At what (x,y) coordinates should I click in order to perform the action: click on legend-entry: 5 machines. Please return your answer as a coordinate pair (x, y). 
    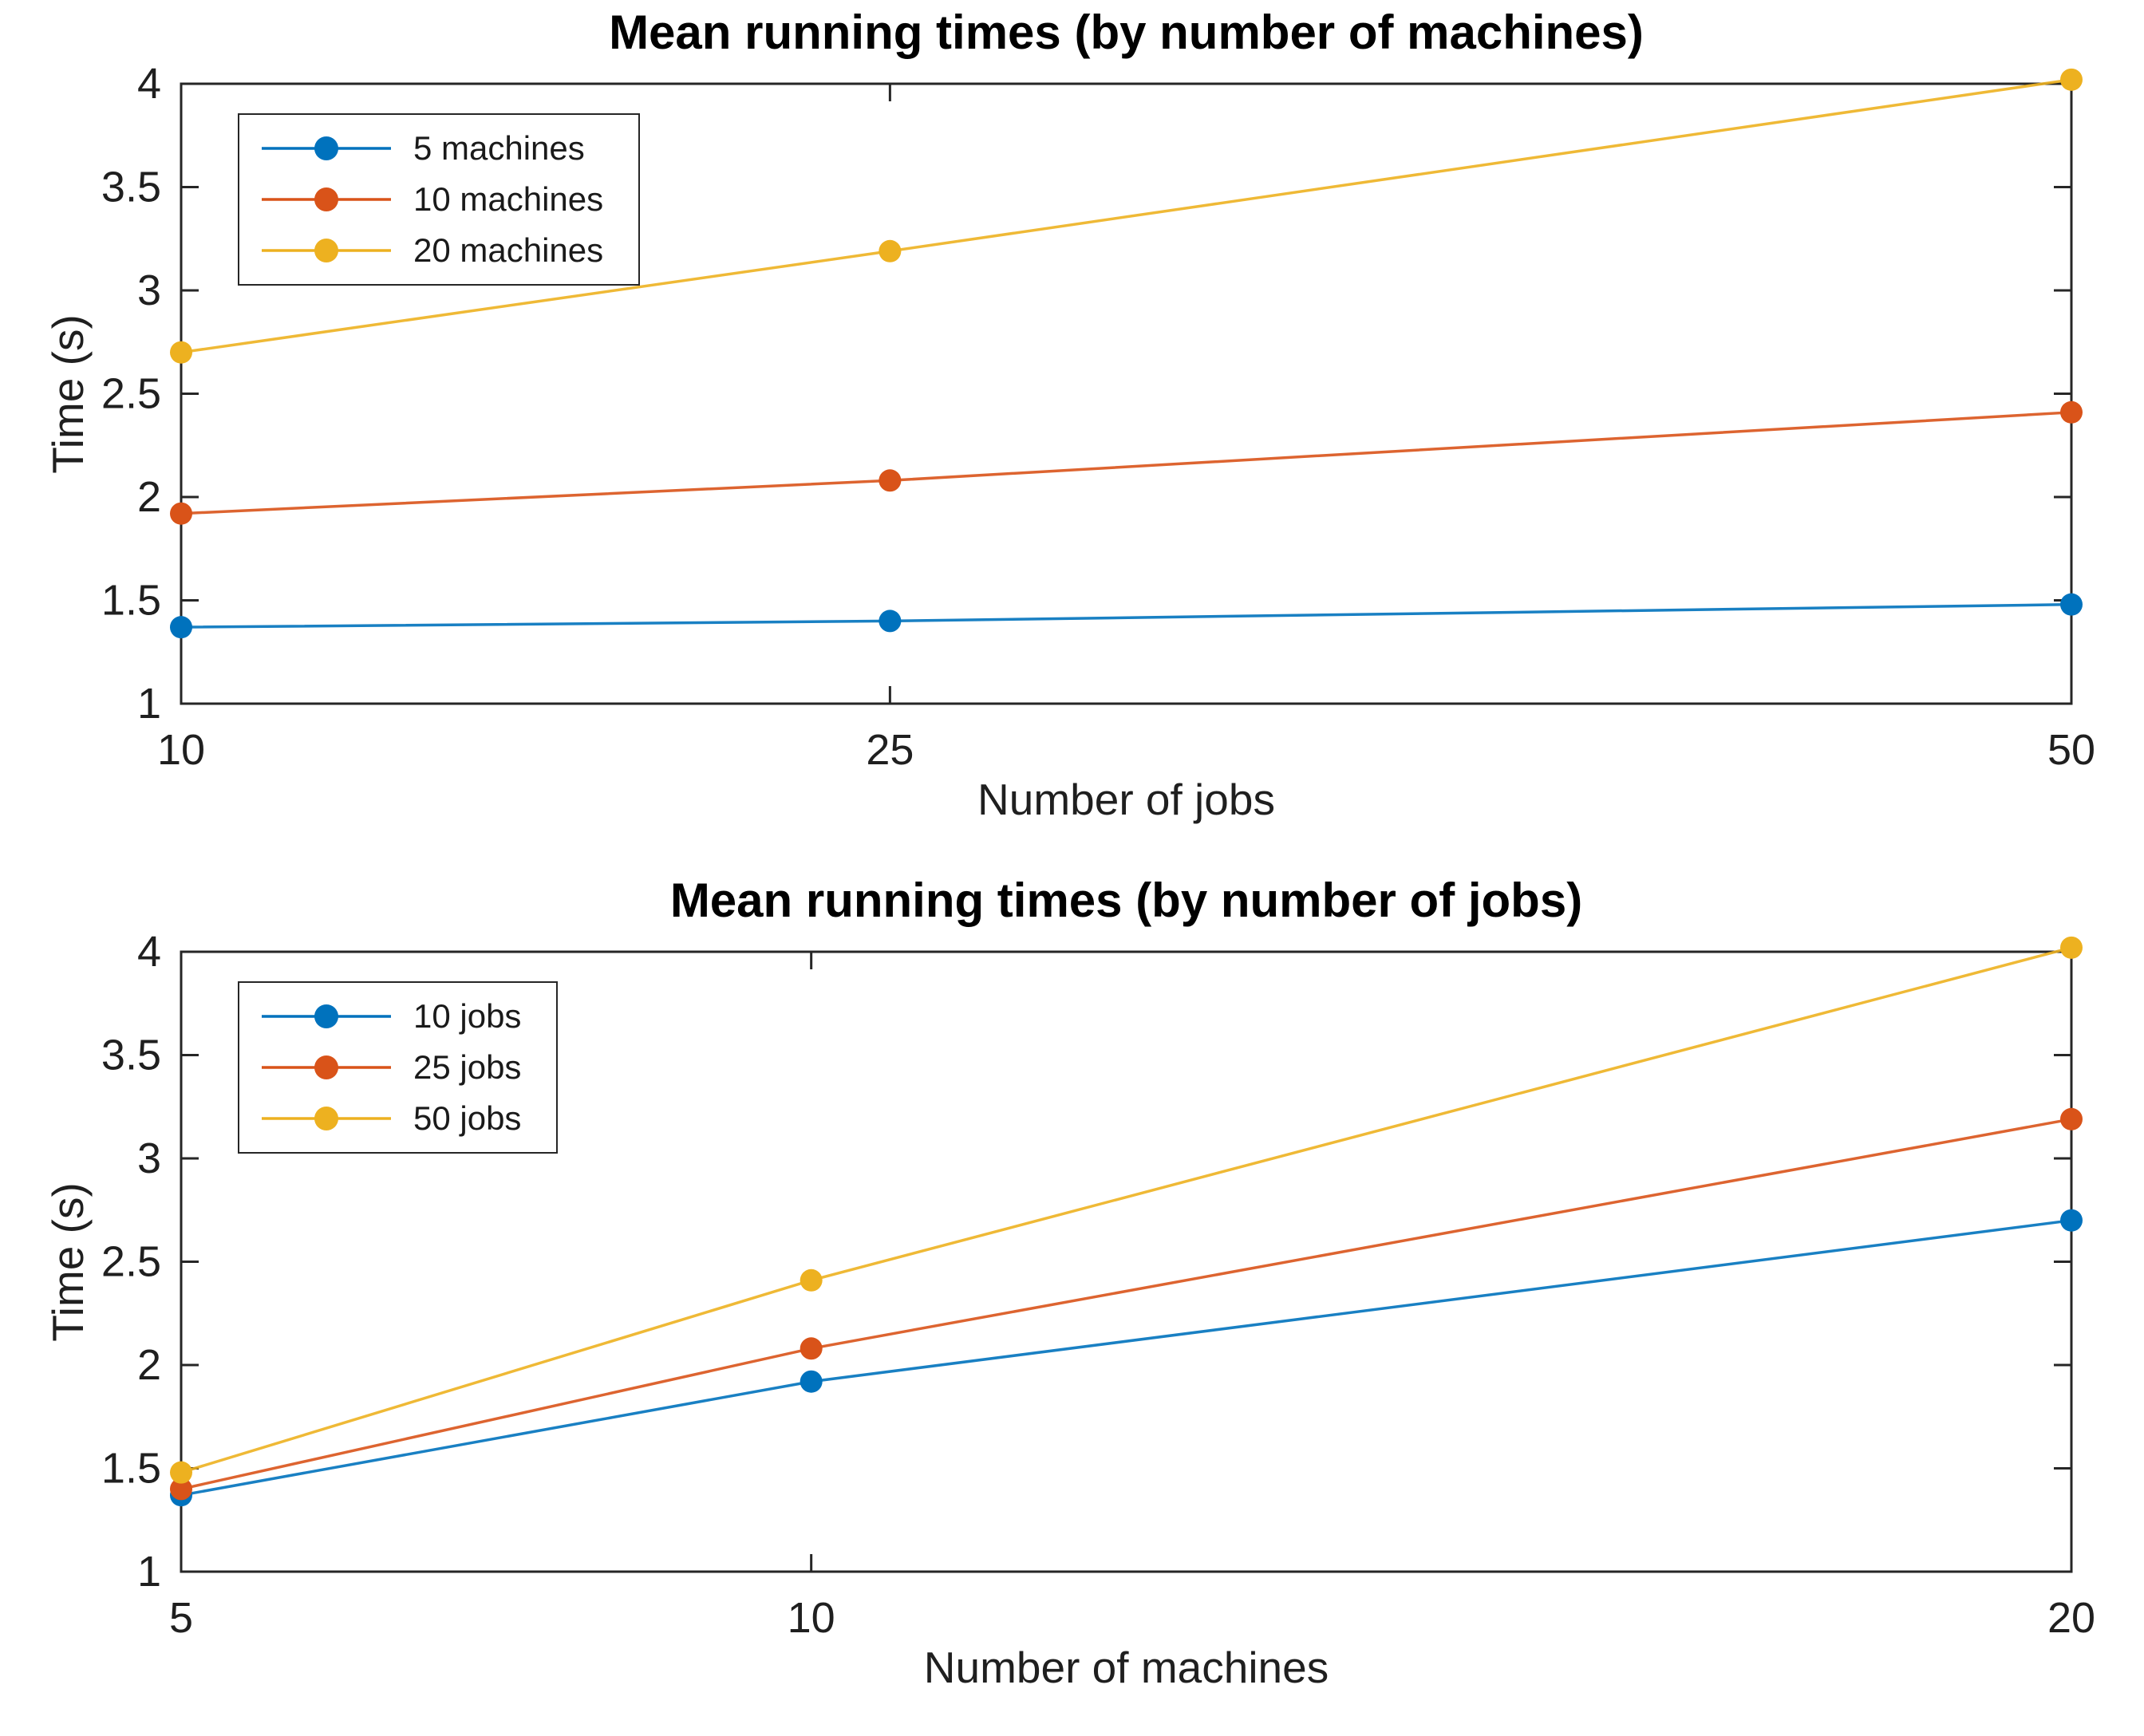
    Looking at the image, I should click on (431, 148).